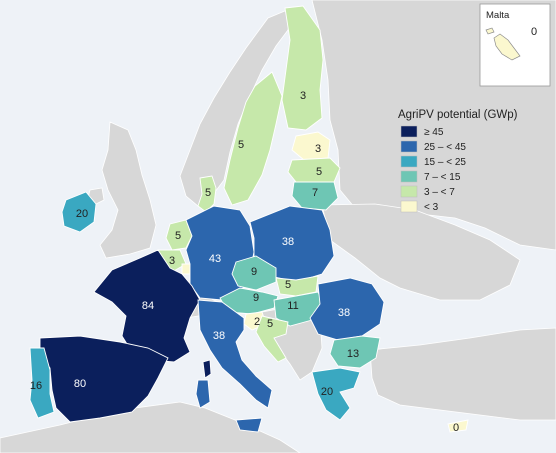 The image size is (556, 453). I want to click on cyprus-region, so click(458, 426).